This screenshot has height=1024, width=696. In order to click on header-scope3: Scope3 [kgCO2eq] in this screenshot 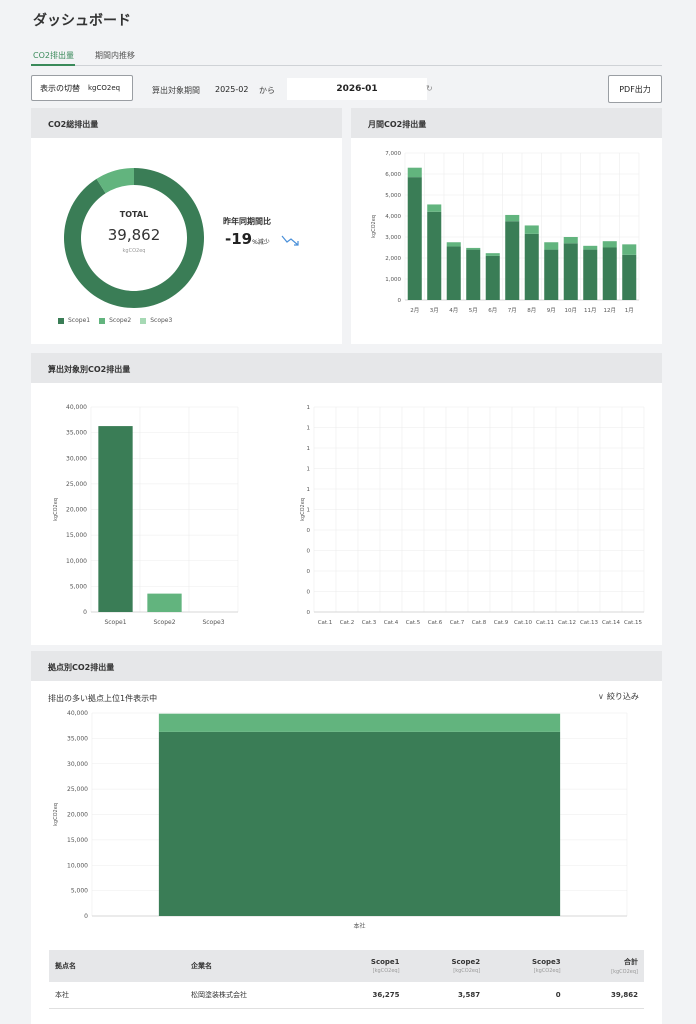, I will do `click(526, 966)`.